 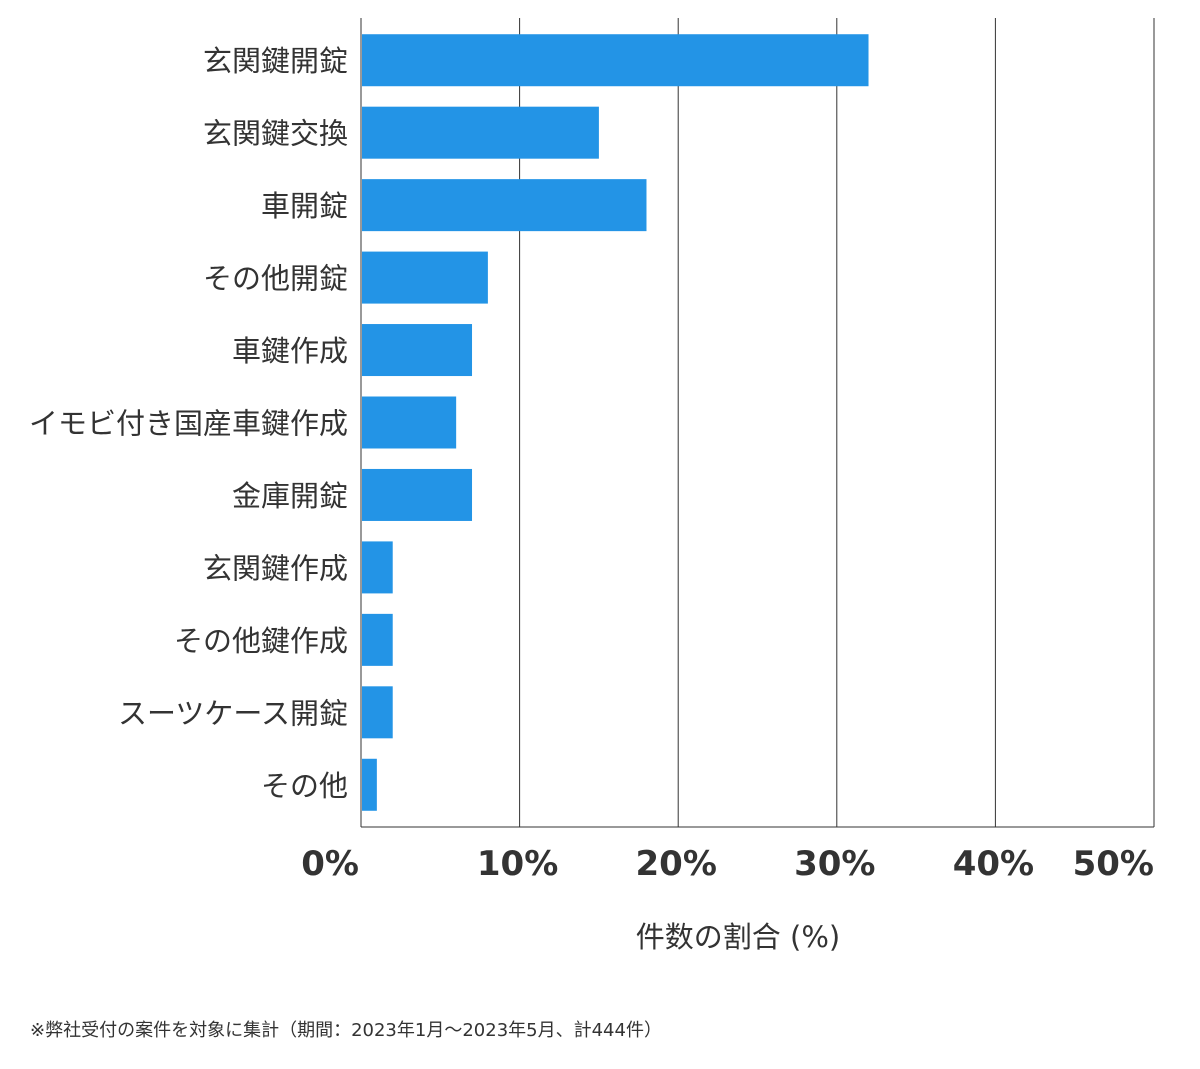 What do you see at coordinates (727, 864) in the screenshot?
I see `x-tick-labels: 0% 10% 20% 30% 40% 50%` at bounding box center [727, 864].